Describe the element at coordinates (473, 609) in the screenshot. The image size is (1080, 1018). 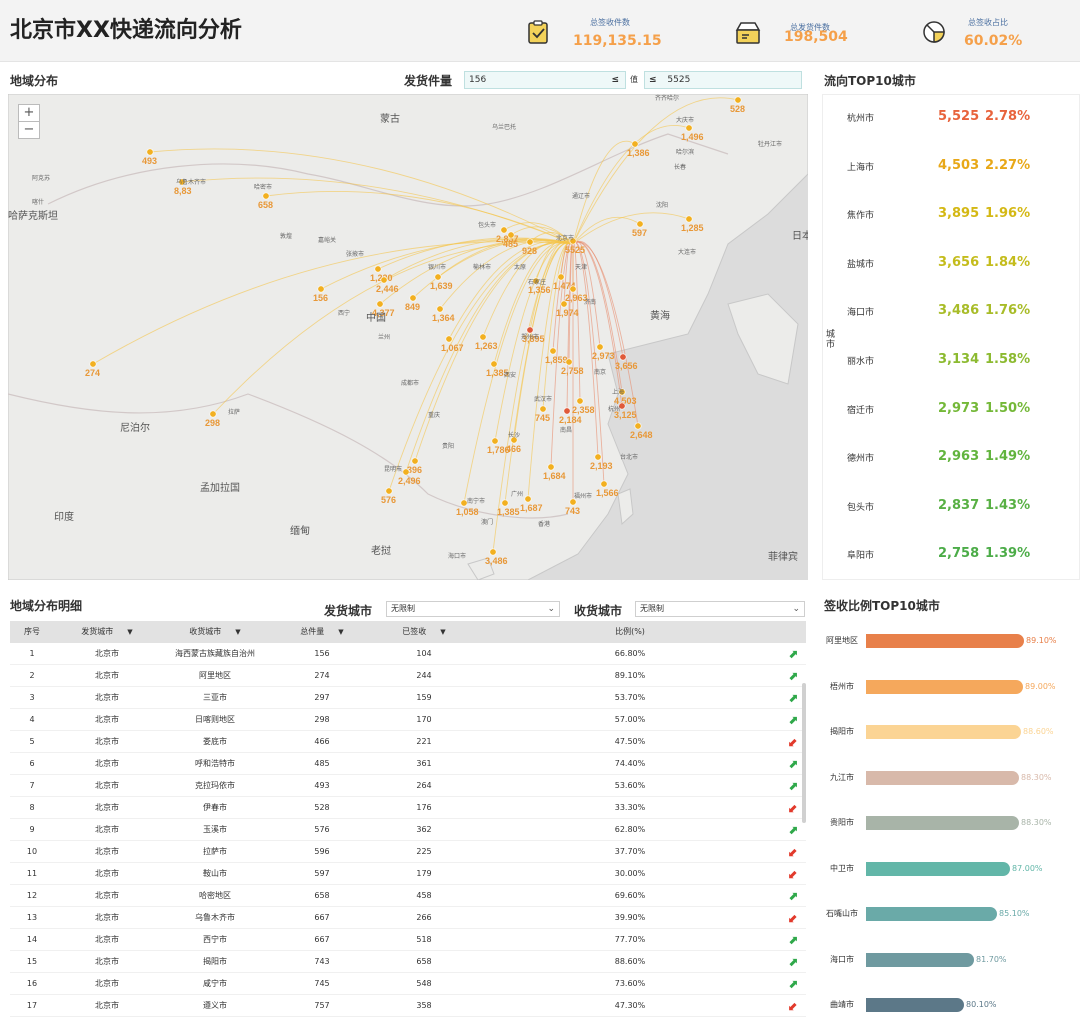
I see `send-city-select: 无限制 ⌄` at that location.